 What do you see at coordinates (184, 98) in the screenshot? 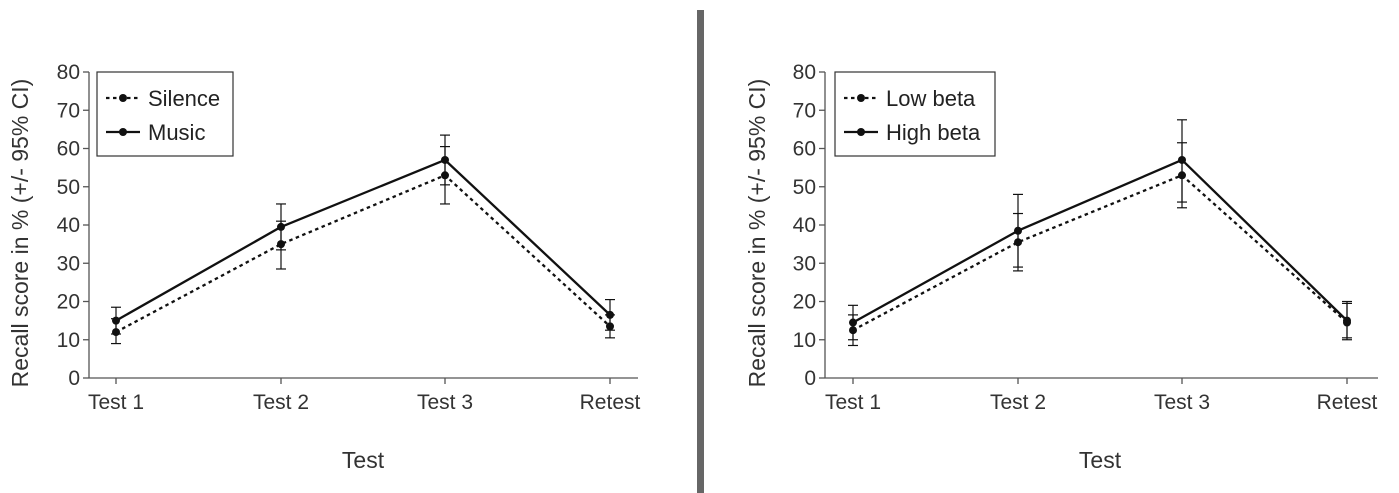
I see `legend-label: Silence` at bounding box center [184, 98].